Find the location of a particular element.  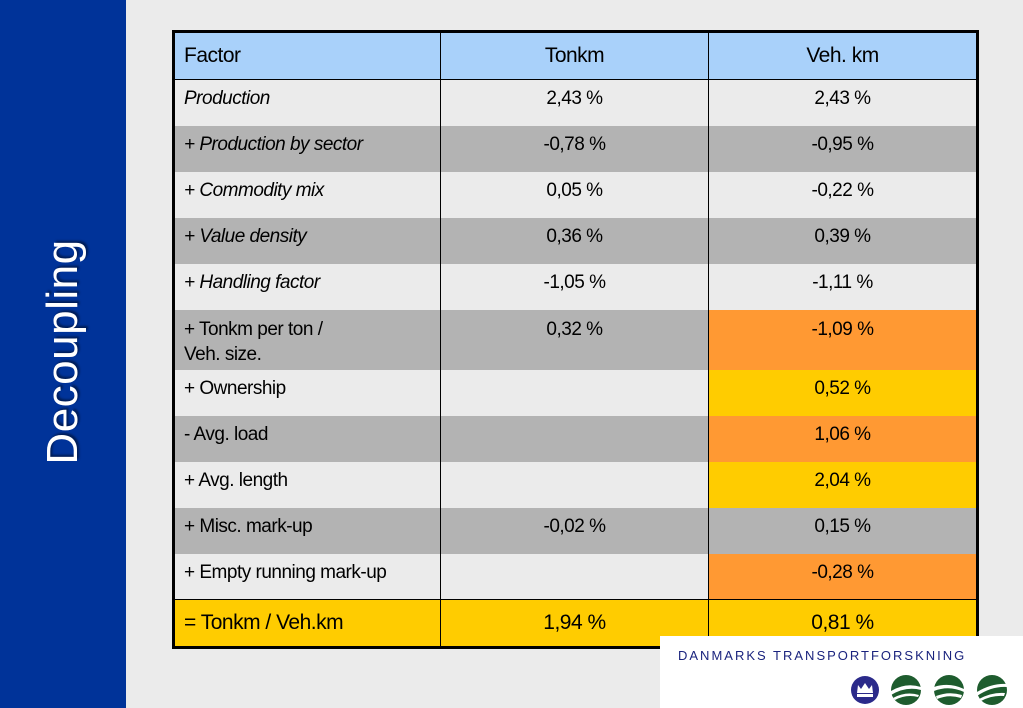

vehkm-cell-highlight: 1,06 % is located at coordinates (843, 438).